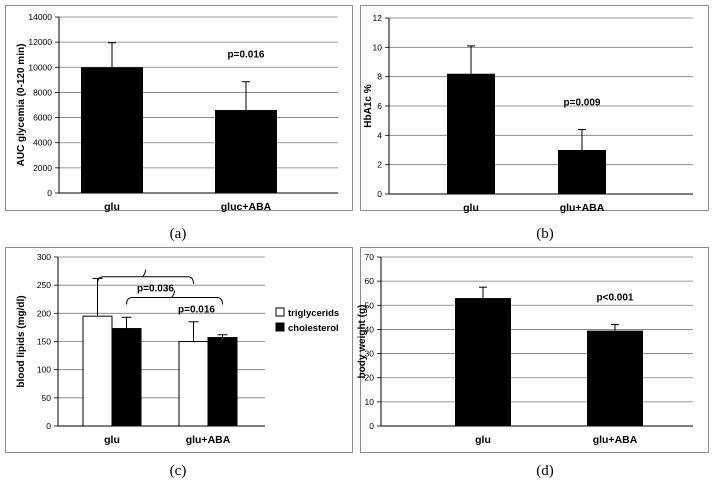 The height and width of the screenshot is (484, 712). Describe the element at coordinates (42, 92) in the screenshot. I see `y-tick-label: 8000` at that location.